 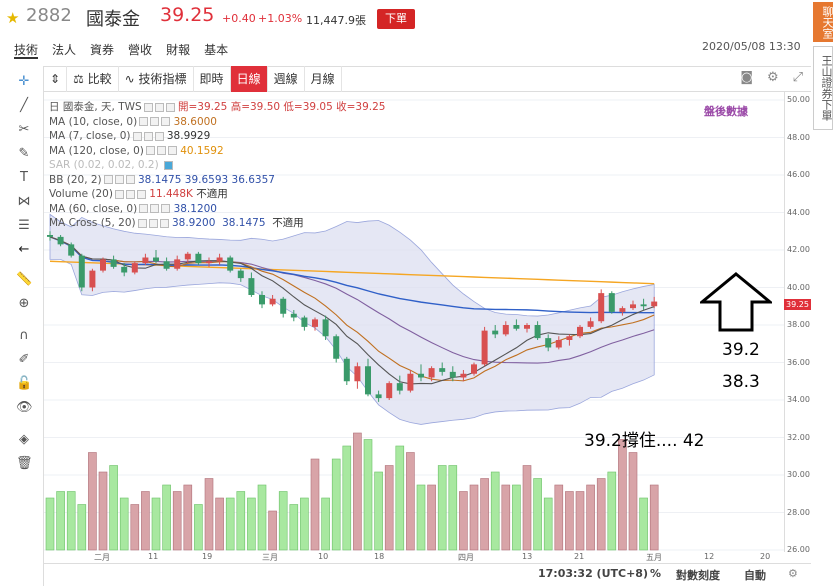 I want to click on interval-weekly: 週線, so click(x=286, y=79).